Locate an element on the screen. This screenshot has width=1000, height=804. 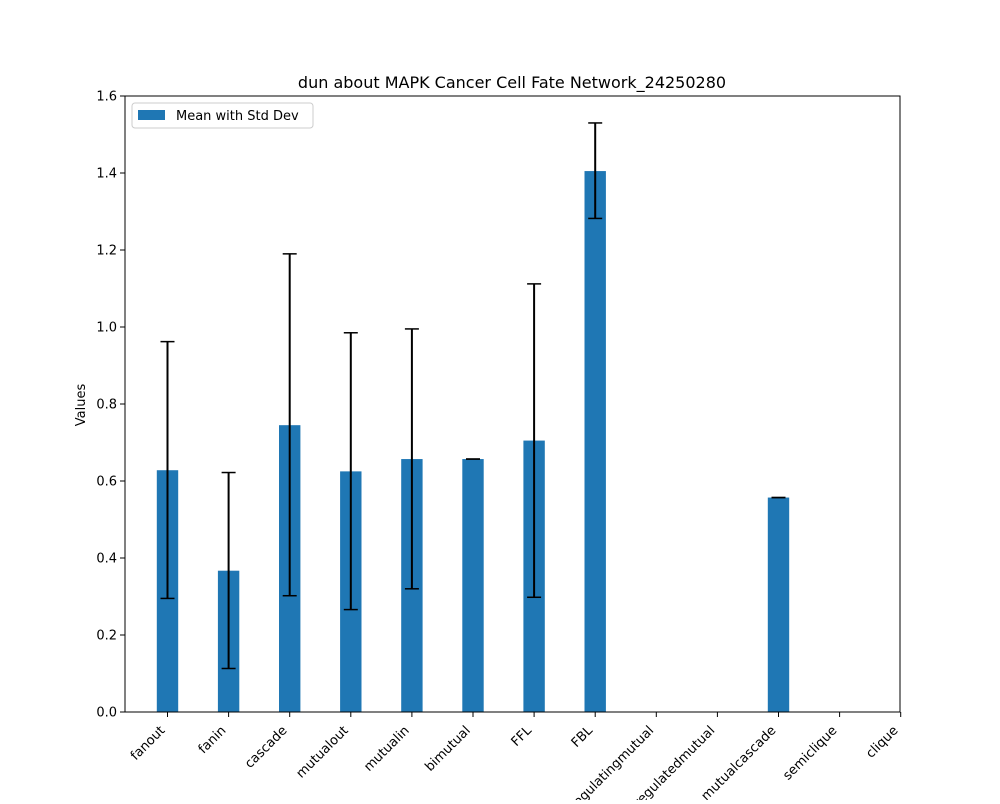
y-axis-label: Values is located at coordinates (81, 405).